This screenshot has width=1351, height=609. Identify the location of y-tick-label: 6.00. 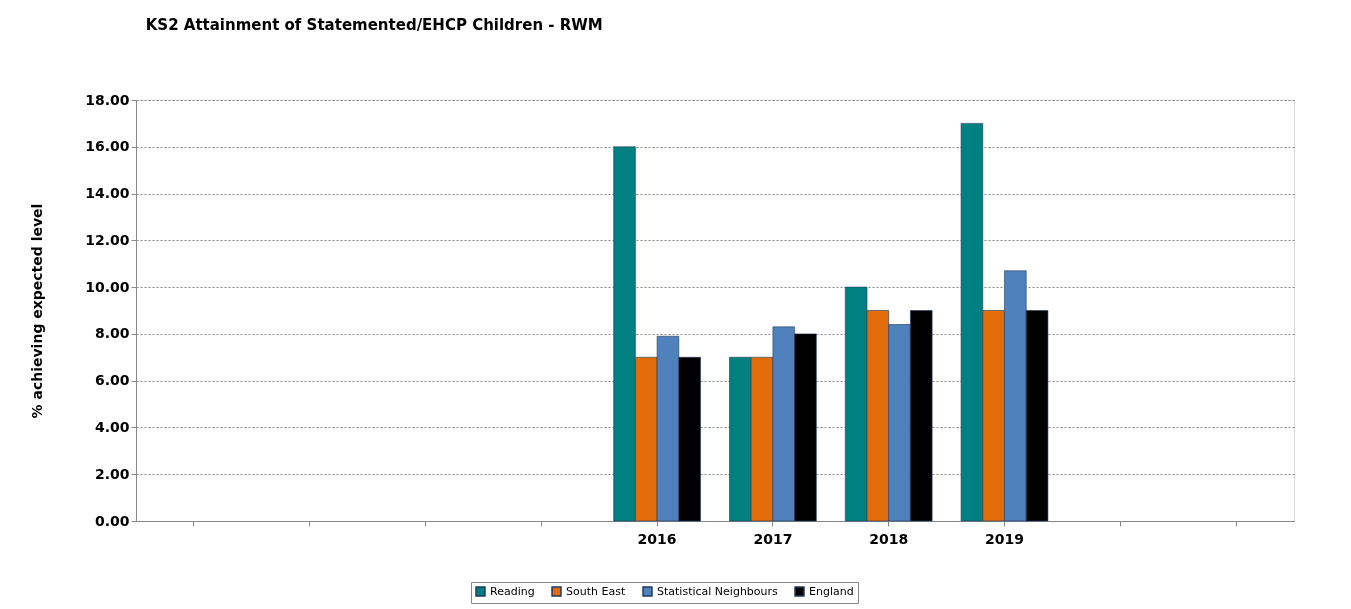
(112, 380).